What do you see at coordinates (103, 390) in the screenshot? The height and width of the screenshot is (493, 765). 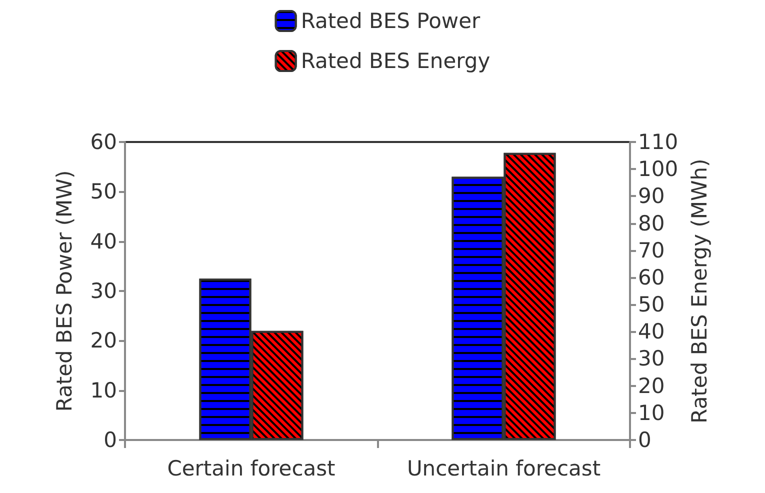 I see `y-tick-label: 10` at bounding box center [103, 390].